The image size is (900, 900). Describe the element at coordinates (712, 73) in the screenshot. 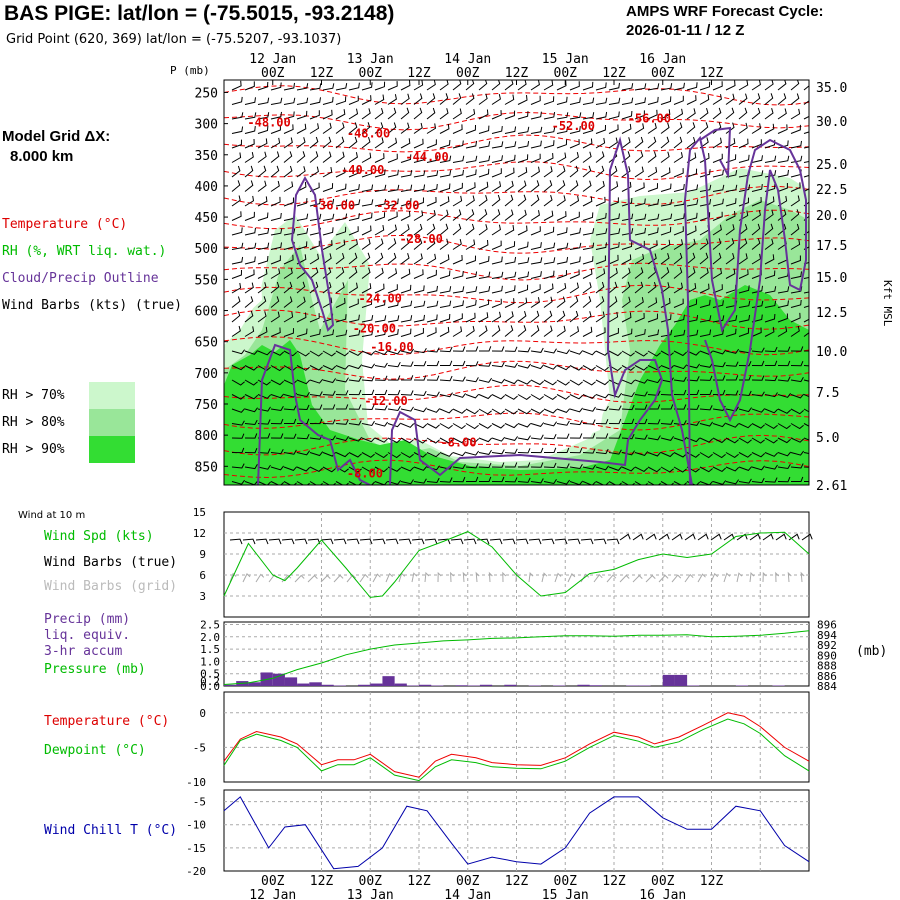

I see `top-time-label: 12Z` at that location.